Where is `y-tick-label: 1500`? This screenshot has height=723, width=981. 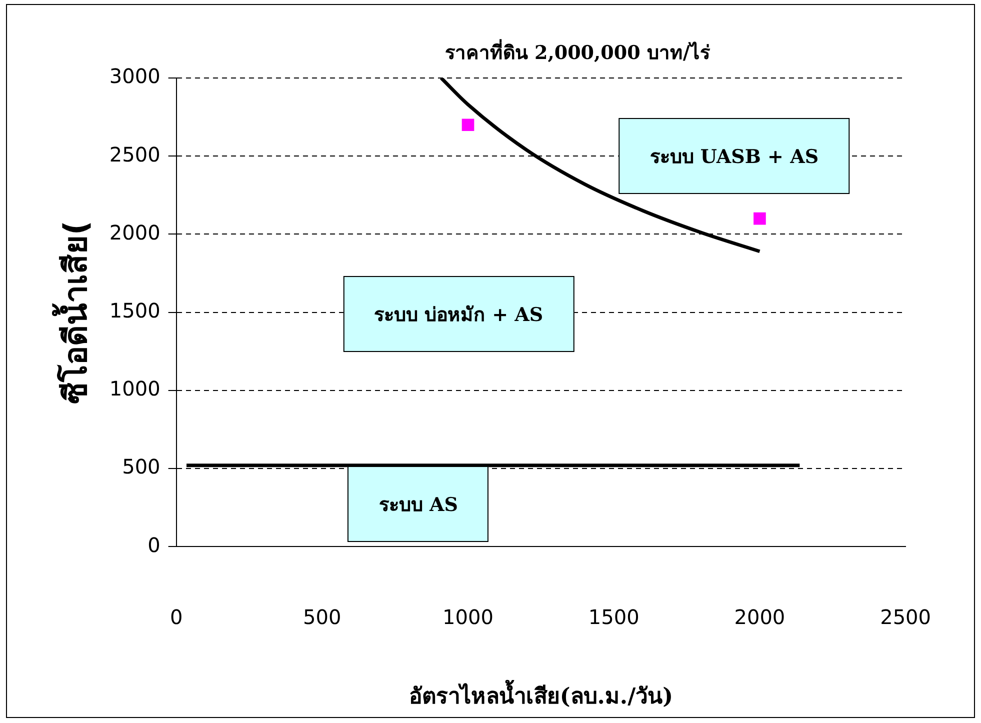
y-tick-label: 1500 is located at coordinates (134, 310).